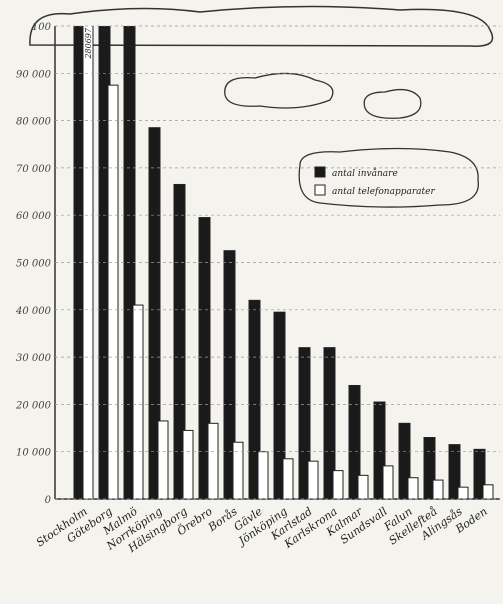  Describe the element at coordinates (42, 27) in the screenshot. I see `y-tick-label: 100` at that location.